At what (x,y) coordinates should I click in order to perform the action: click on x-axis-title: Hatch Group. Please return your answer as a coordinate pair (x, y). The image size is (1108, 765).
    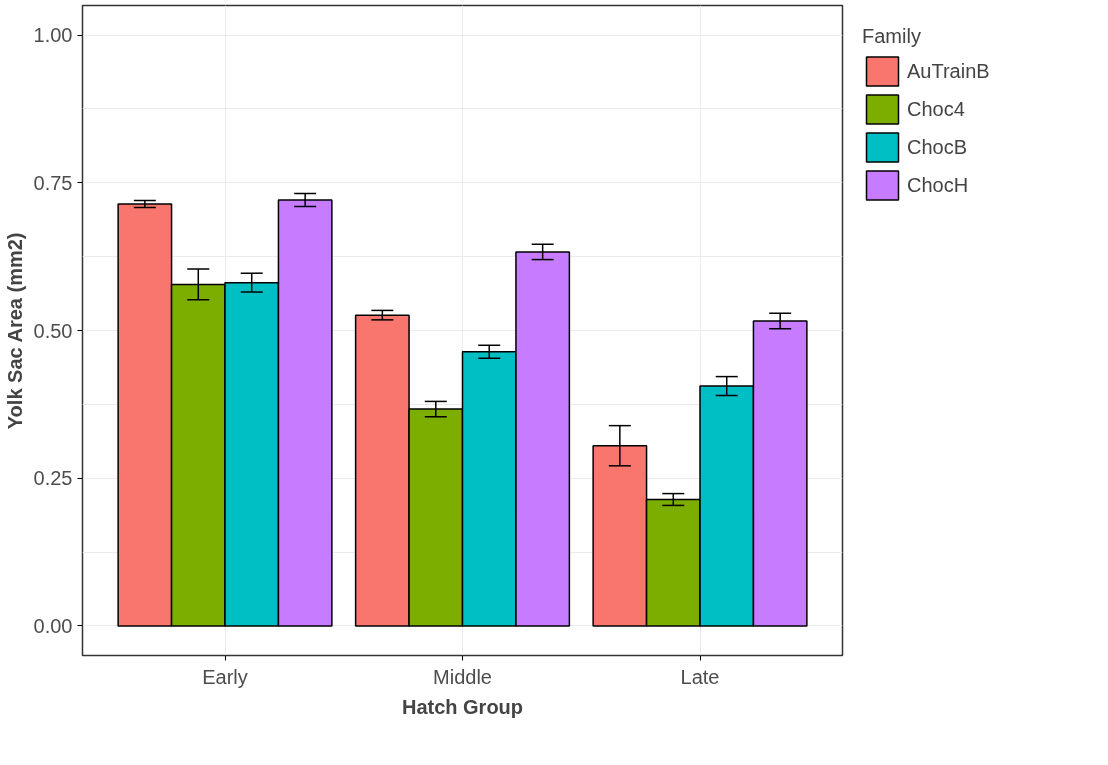
    Looking at the image, I should click on (462, 706).